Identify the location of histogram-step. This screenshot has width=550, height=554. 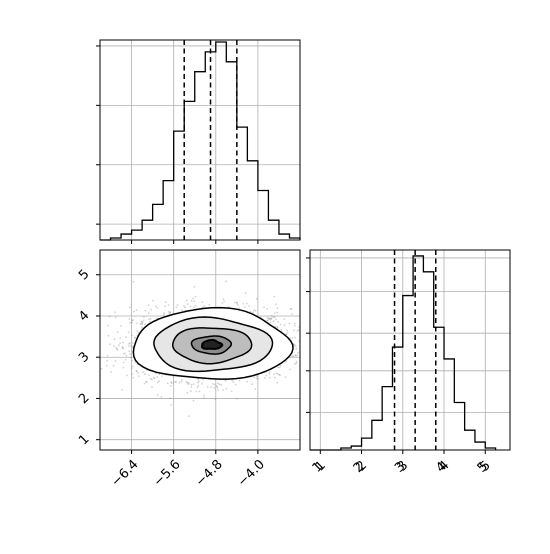
(403, 353).